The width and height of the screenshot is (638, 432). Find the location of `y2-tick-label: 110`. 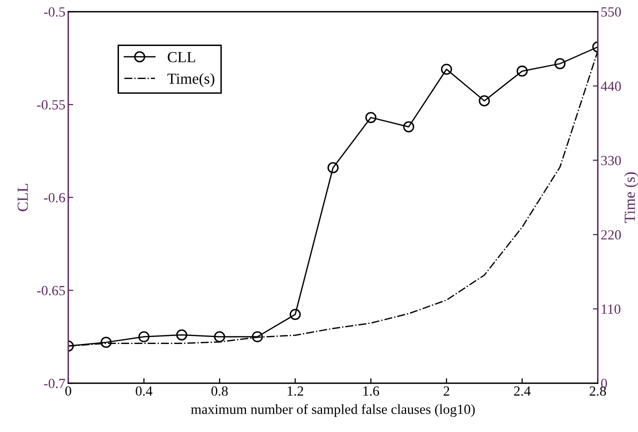

y2-tick-label: 110 is located at coordinates (611, 309).